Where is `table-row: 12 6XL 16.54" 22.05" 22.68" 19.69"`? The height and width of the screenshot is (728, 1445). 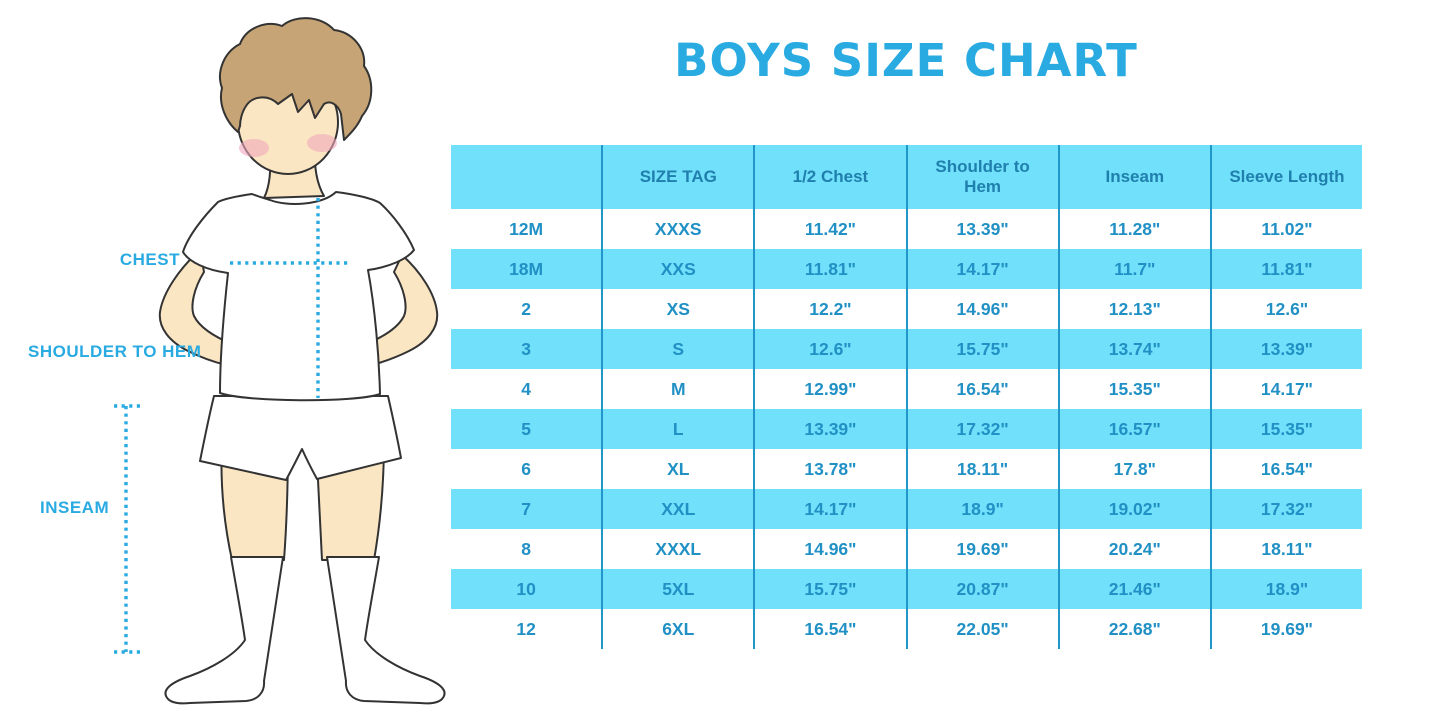
table-row: 12 6XL 16.54" 22.05" 22.68" 19.69" is located at coordinates (906, 629).